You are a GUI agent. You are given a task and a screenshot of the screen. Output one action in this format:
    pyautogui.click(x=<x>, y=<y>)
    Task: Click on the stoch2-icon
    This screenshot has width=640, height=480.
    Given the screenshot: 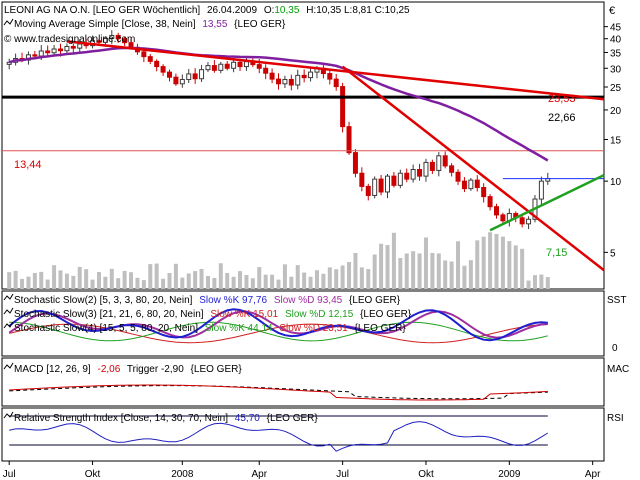 What is the action you would take?
    pyautogui.click(x=8, y=297)
    